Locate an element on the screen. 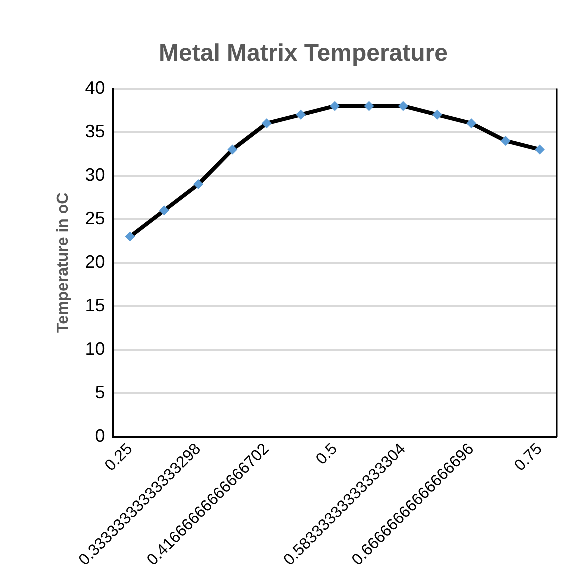  chart-title: Metal Matrix Temperature is located at coordinates (303, 54).